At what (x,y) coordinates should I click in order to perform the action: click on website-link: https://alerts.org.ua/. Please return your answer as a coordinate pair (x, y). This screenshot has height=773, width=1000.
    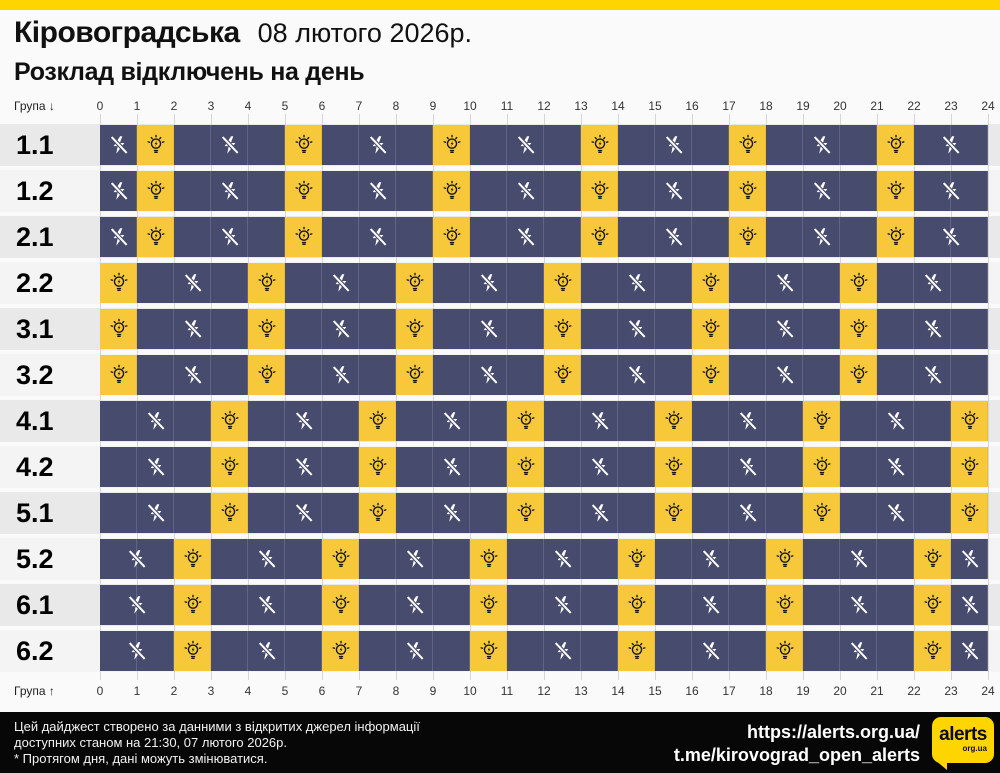
    Looking at the image, I should click on (833, 732).